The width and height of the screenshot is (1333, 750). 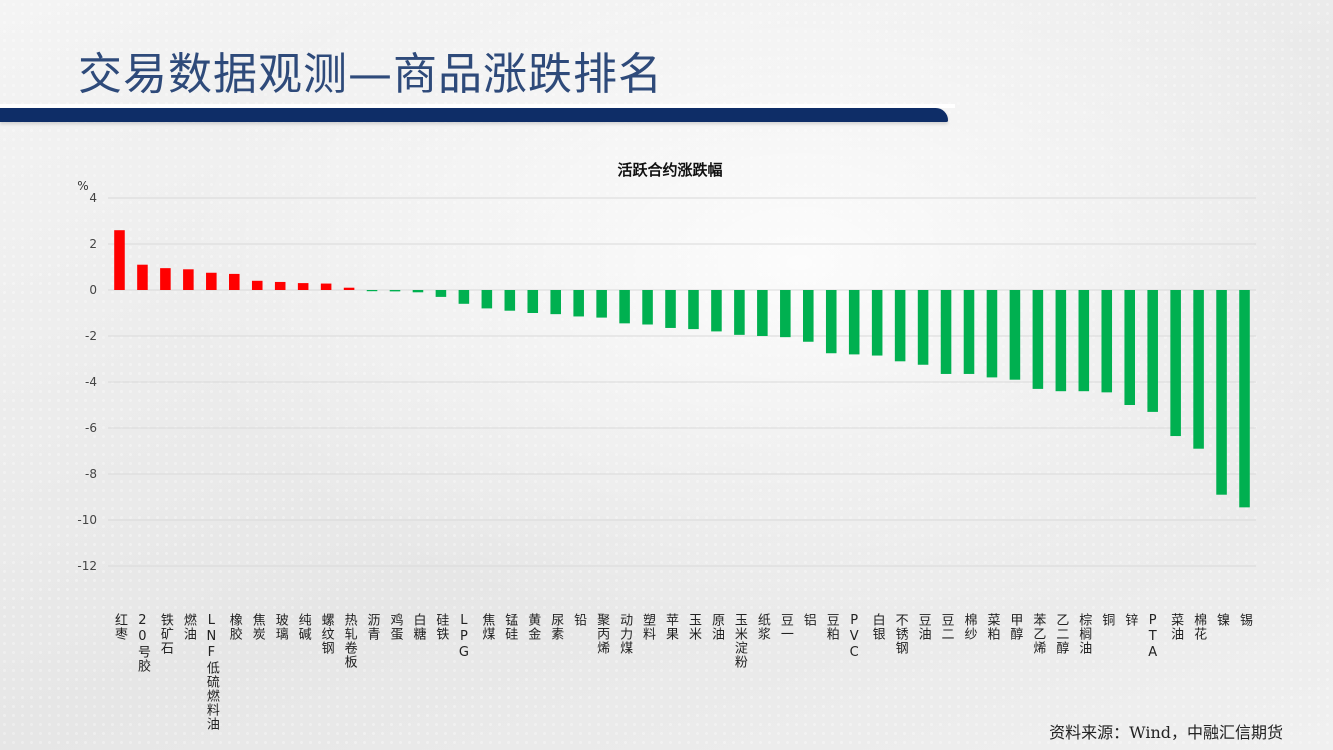 I want to click on y-tick-label: -10, so click(x=87, y=520).